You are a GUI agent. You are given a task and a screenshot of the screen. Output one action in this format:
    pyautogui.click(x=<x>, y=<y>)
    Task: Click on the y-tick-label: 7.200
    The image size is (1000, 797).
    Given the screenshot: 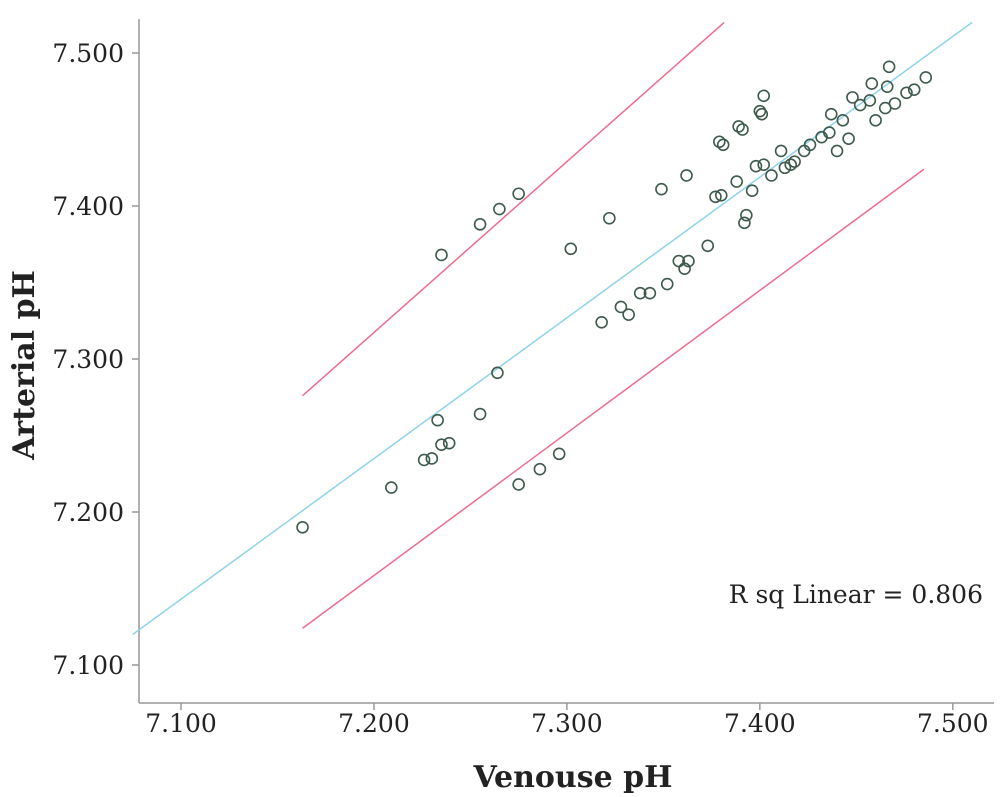 What is the action you would take?
    pyautogui.click(x=88, y=512)
    